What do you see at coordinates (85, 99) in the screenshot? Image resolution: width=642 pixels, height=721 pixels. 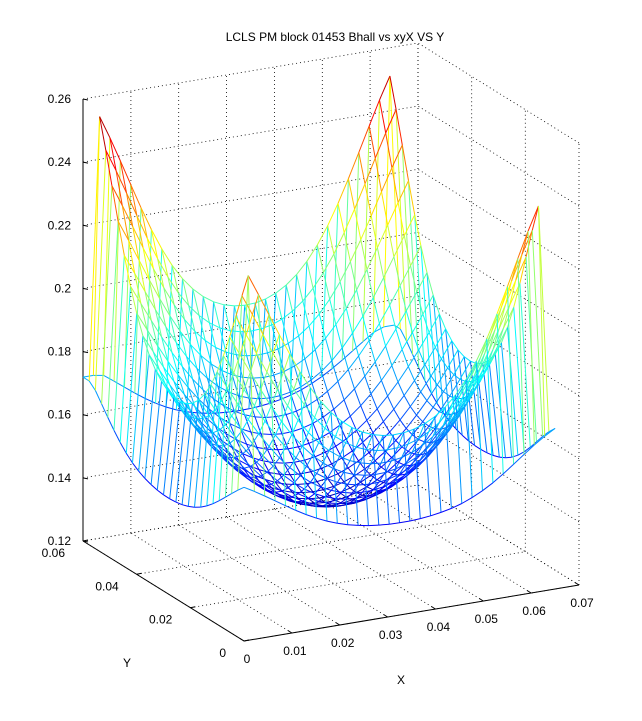 I see `z-tick-mark` at bounding box center [85, 99].